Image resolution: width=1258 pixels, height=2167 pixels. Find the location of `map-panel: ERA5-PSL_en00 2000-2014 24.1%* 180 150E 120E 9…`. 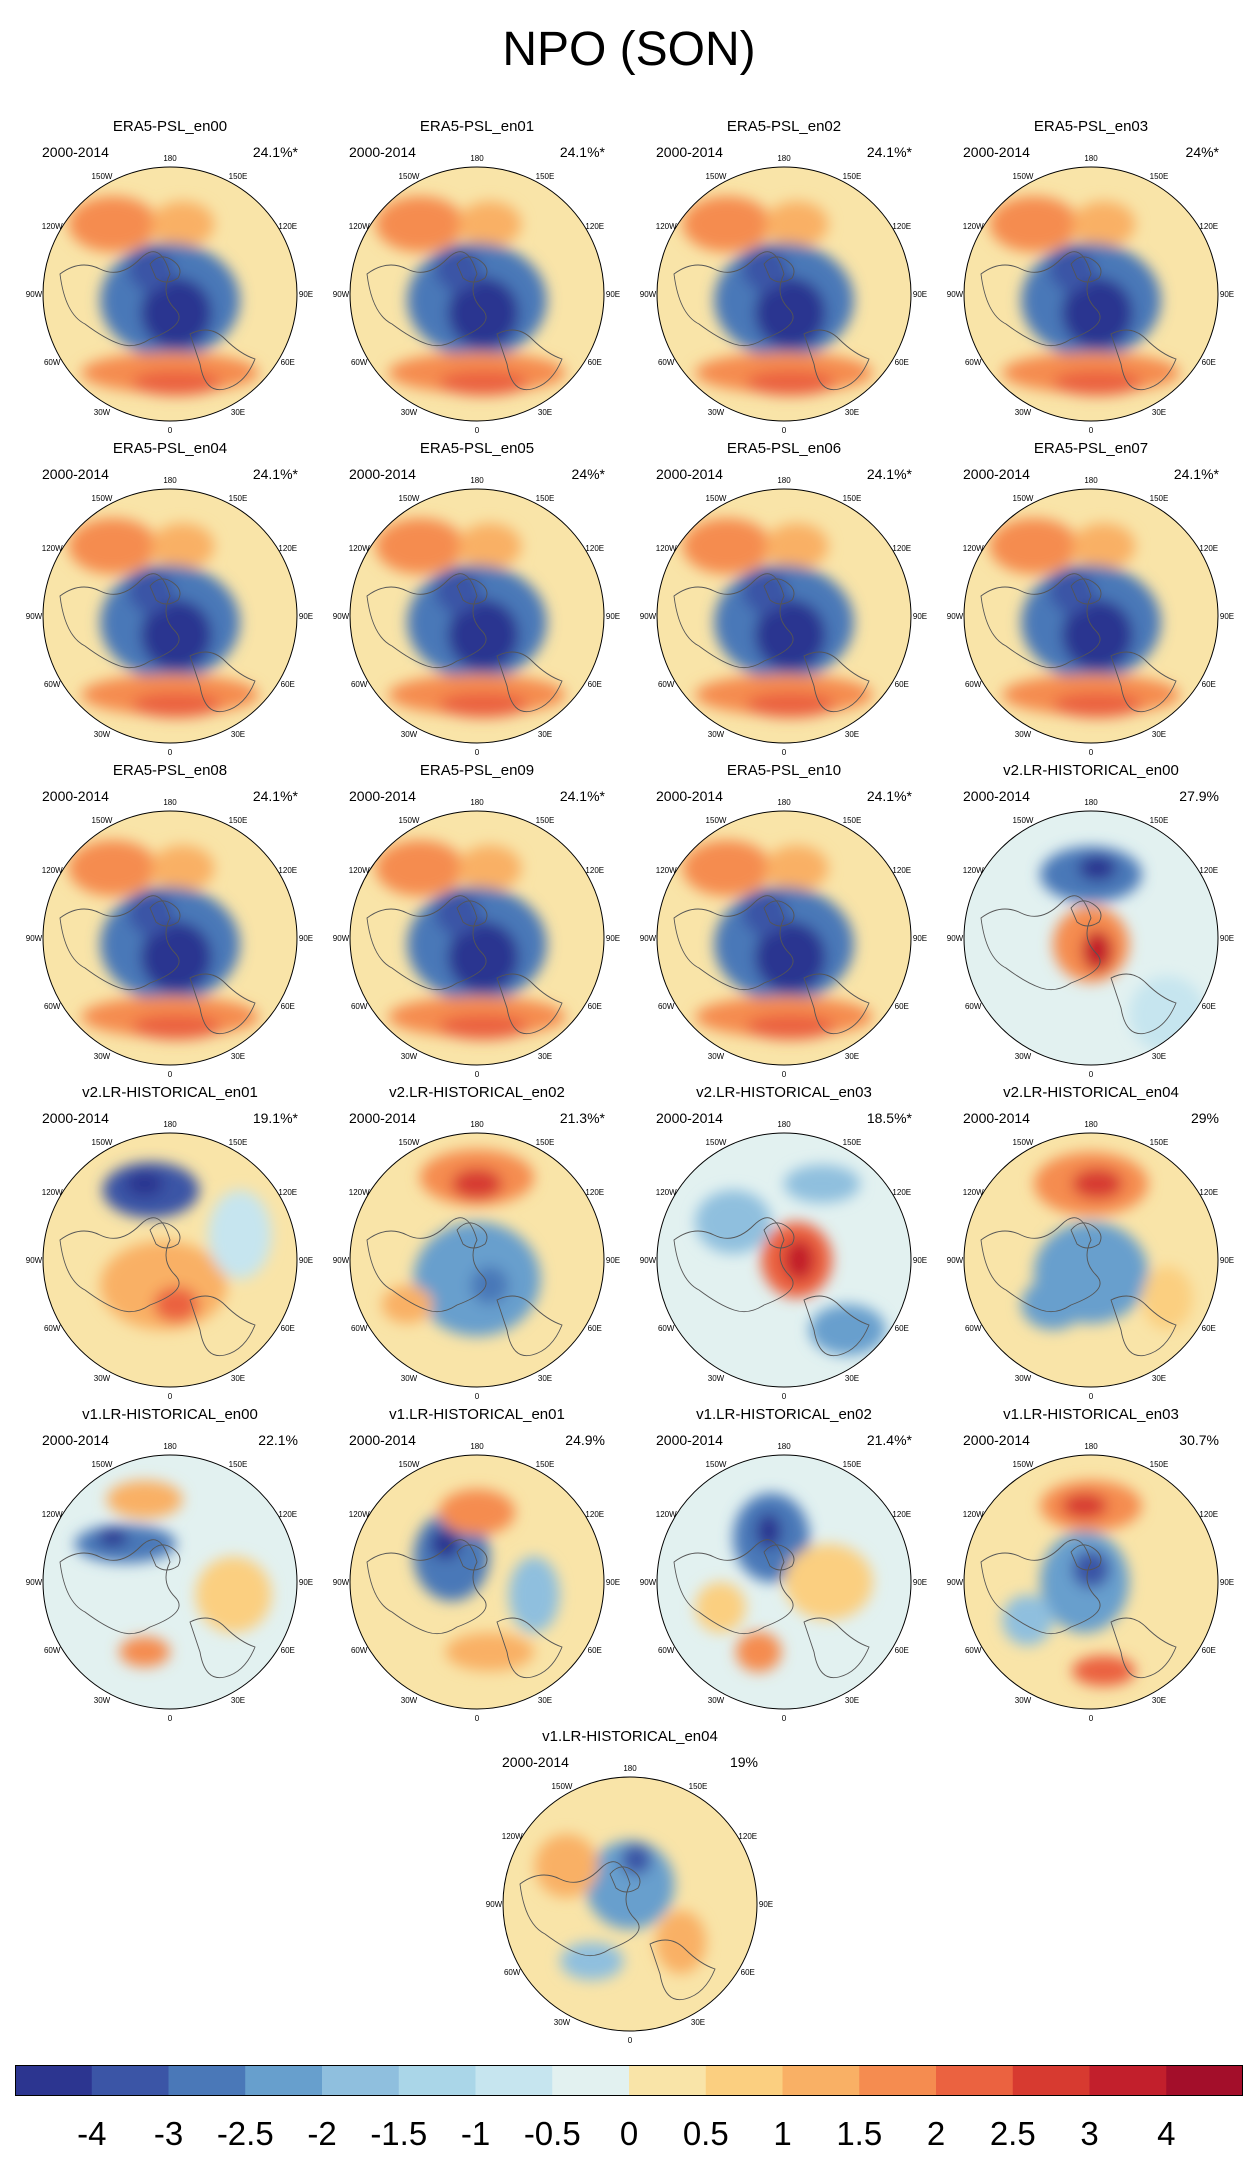

map-panel: ERA5-PSL_en00 2000-2014 24.1%* 180 150E 120E 9… is located at coordinates (170, 278).